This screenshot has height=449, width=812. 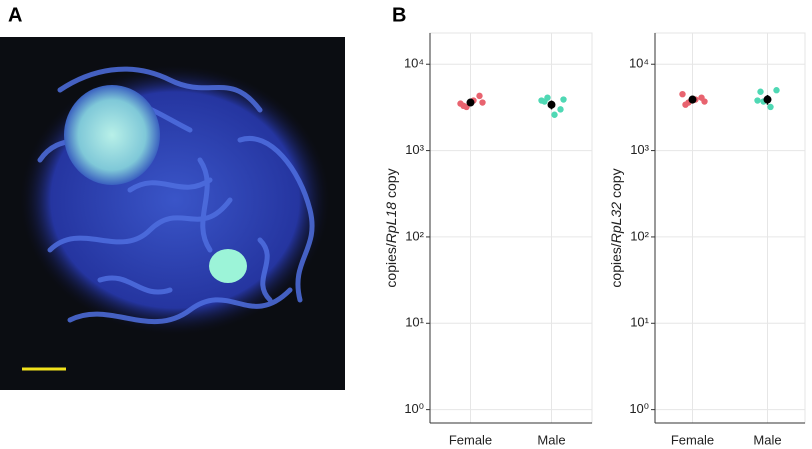 What do you see at coordinates (399, 15) in the screenshot?
I see `panel-label: B` at bounding box center [399, 15].